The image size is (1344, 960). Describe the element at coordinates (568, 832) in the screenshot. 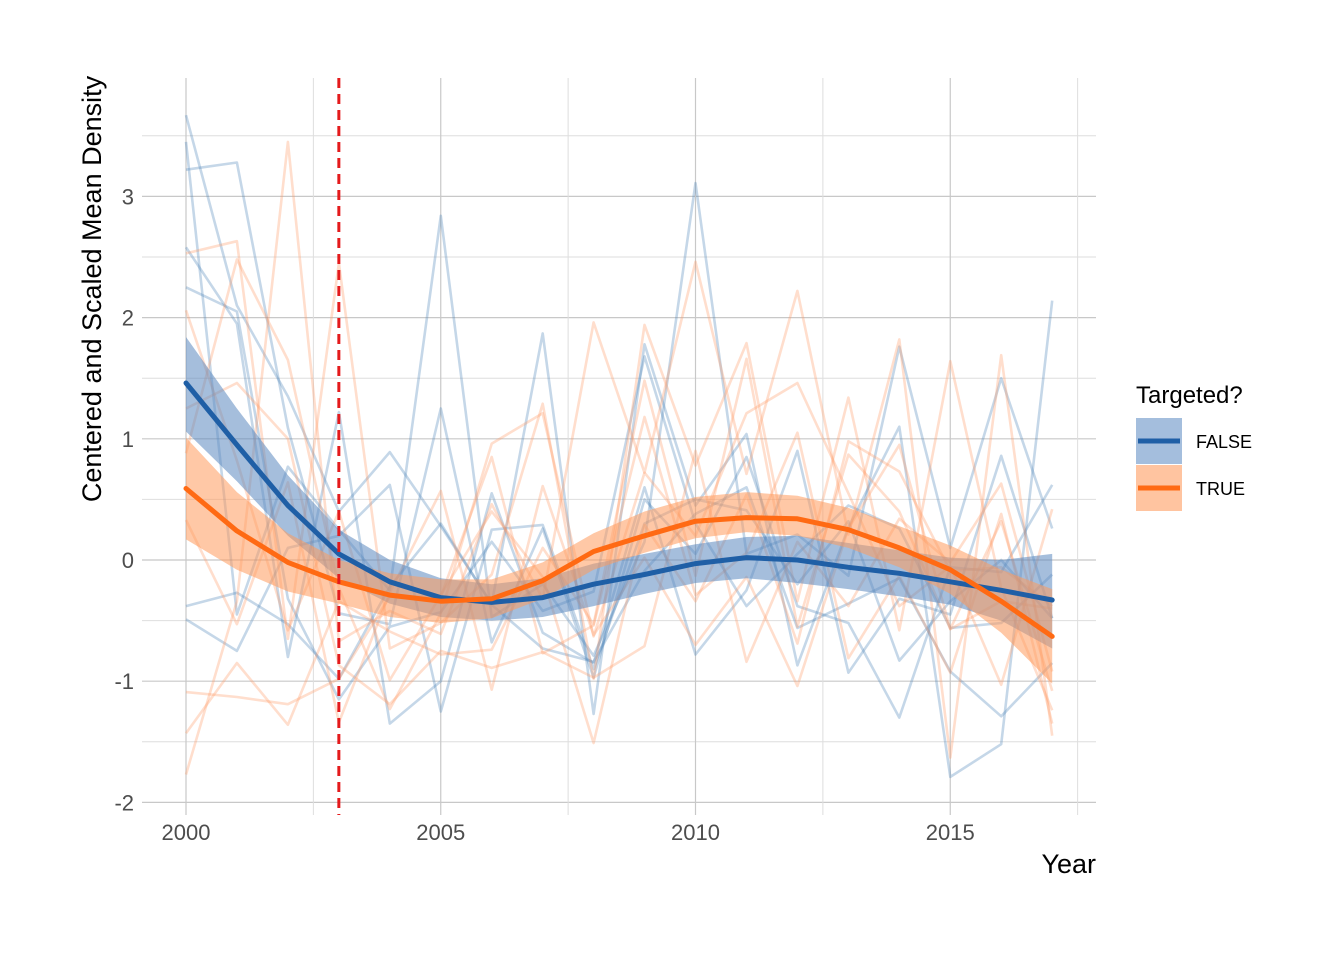

I see `x-axis-tick-labels: 2000 2005 2010 2015` at that location.